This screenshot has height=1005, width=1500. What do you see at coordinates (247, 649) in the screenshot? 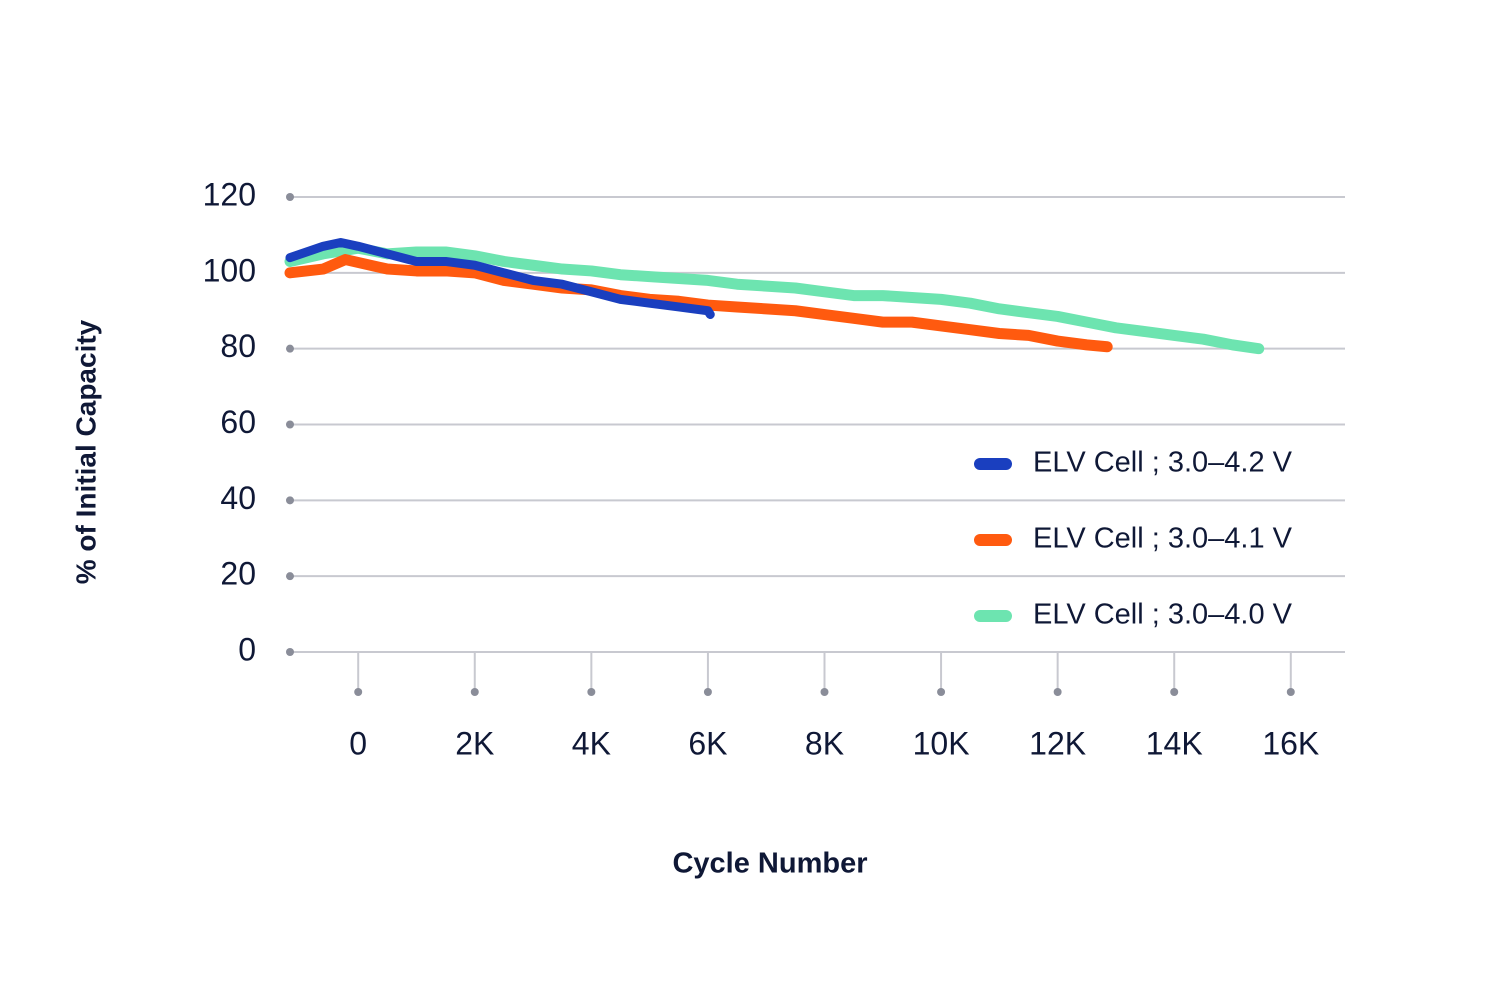
I see `y-tick-label: 0` at bounding box center [247, 649].